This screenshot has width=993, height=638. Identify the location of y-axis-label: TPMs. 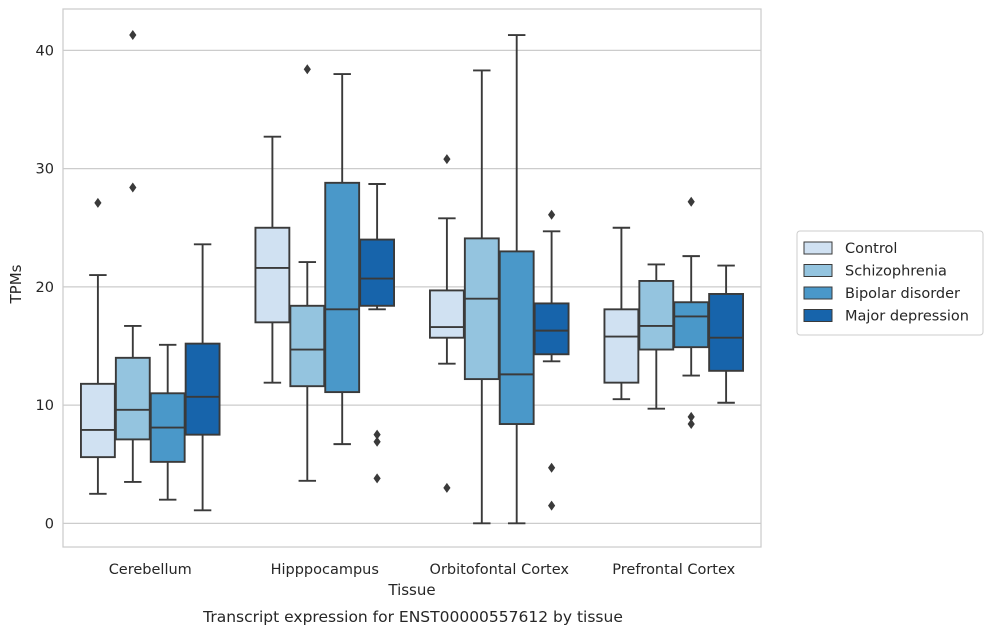
(16, 284).